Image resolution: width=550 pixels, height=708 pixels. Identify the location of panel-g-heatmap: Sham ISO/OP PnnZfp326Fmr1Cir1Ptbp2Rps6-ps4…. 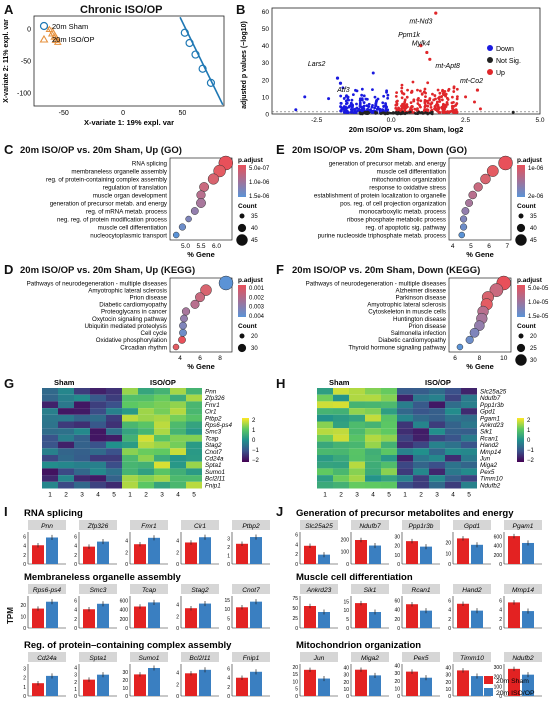
(151, 438).